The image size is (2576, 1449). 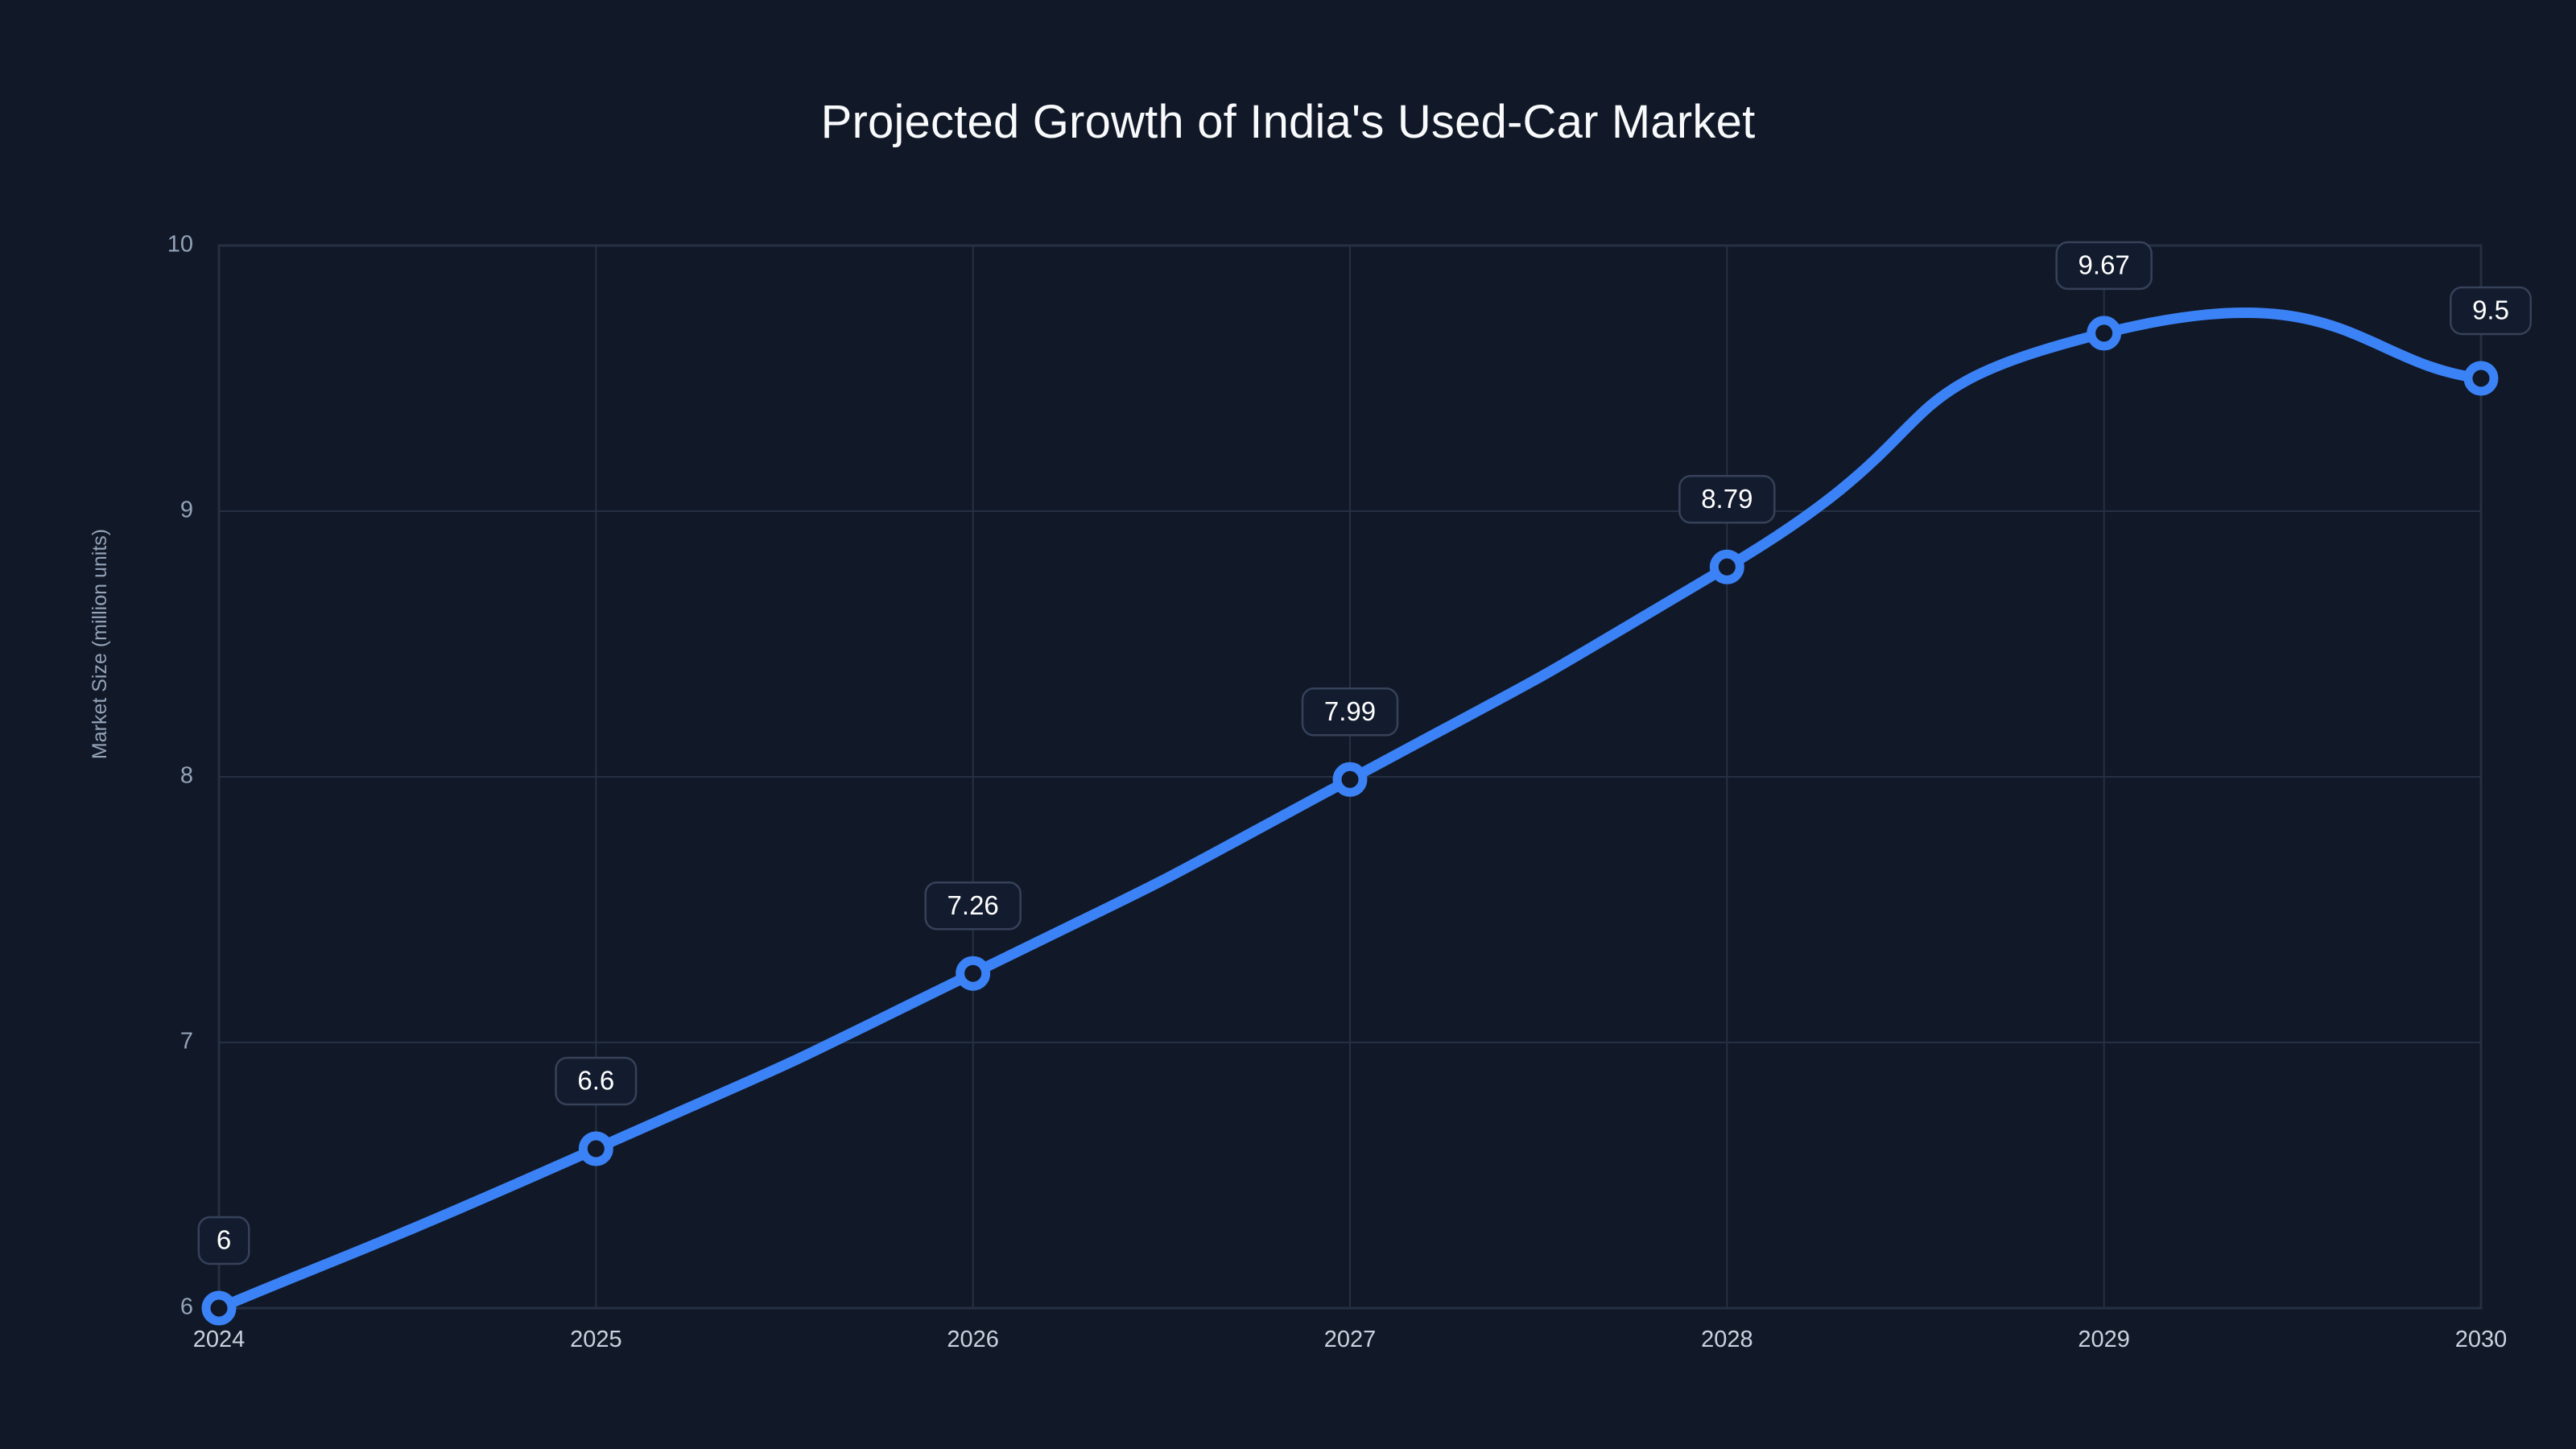 I want to click on x-tick-label: 2029, so click(x=2104, y=1339).